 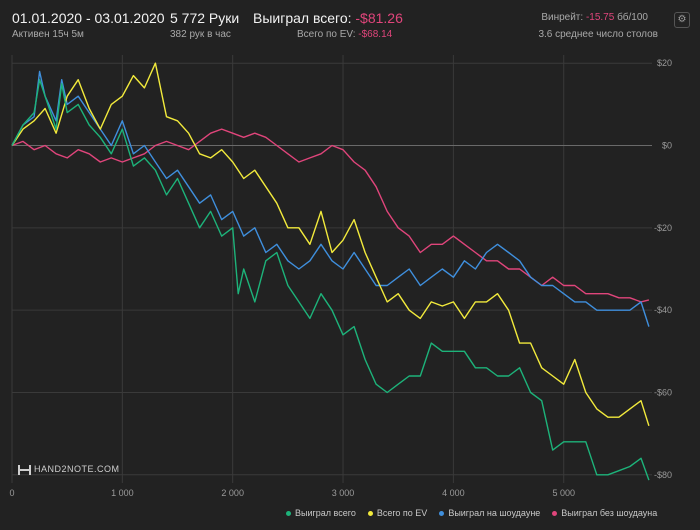 I want to click on x-tick-label: 4 000, so click(x=453, y=493).